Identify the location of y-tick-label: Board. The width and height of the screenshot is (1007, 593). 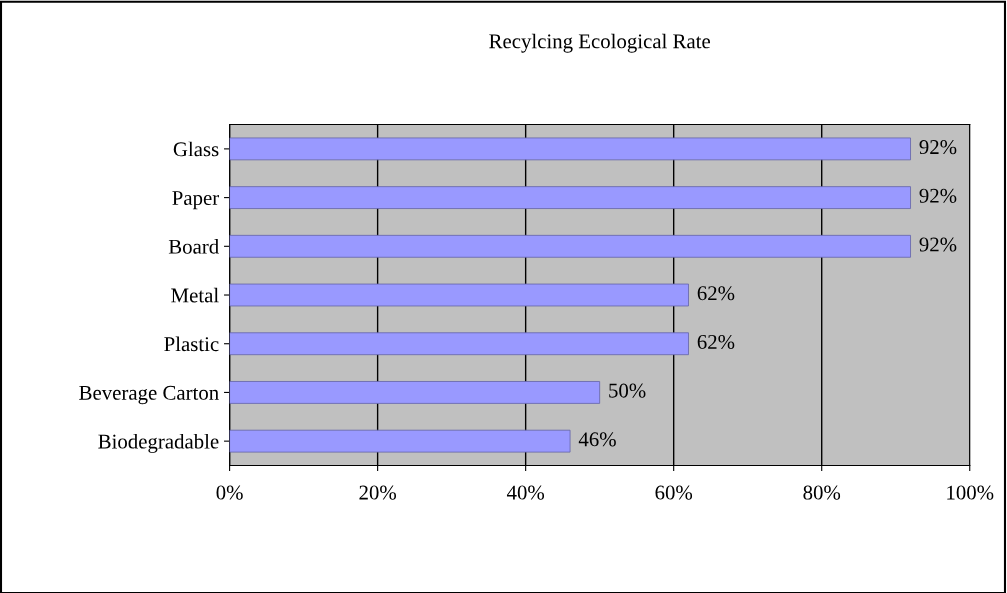
(193, 246).